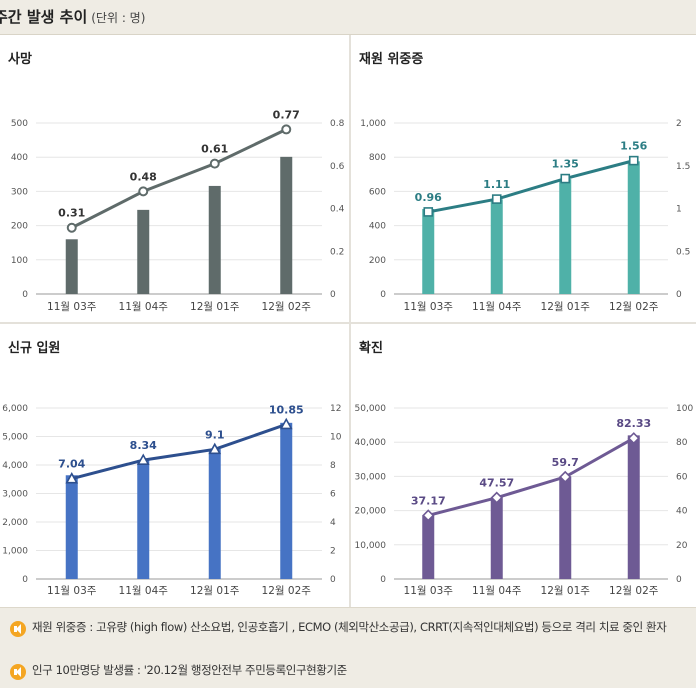 The height and width of the screenshot is (688, 696). What do you see at coordinates (189, 670) in the screenshot?
I see `note-text-rate-basis: 인구 10만명당 발생률 : '20.12월 행정안전부 주민등록인구현황기준` at bounding box center [189, 670].